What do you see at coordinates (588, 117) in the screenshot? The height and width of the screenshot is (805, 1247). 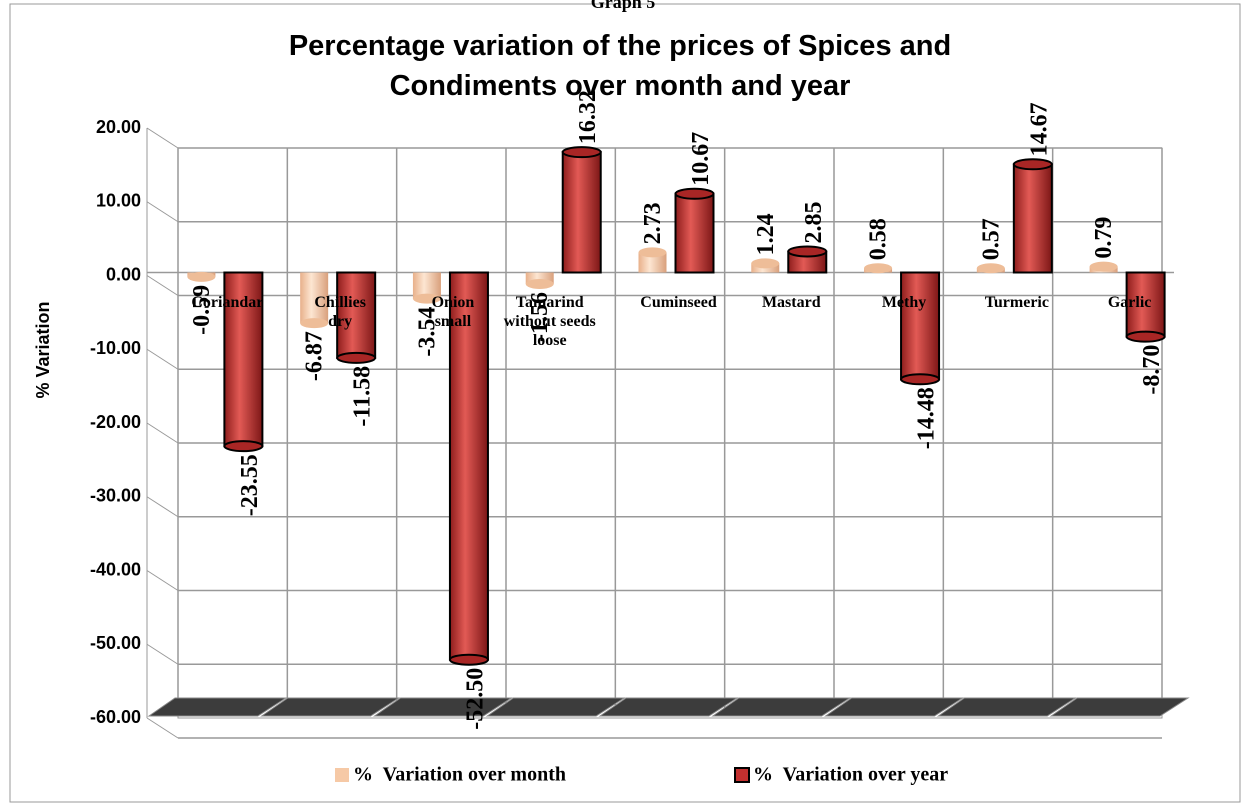 I see `value-label: 16.32` at bounding box center [588, 117].